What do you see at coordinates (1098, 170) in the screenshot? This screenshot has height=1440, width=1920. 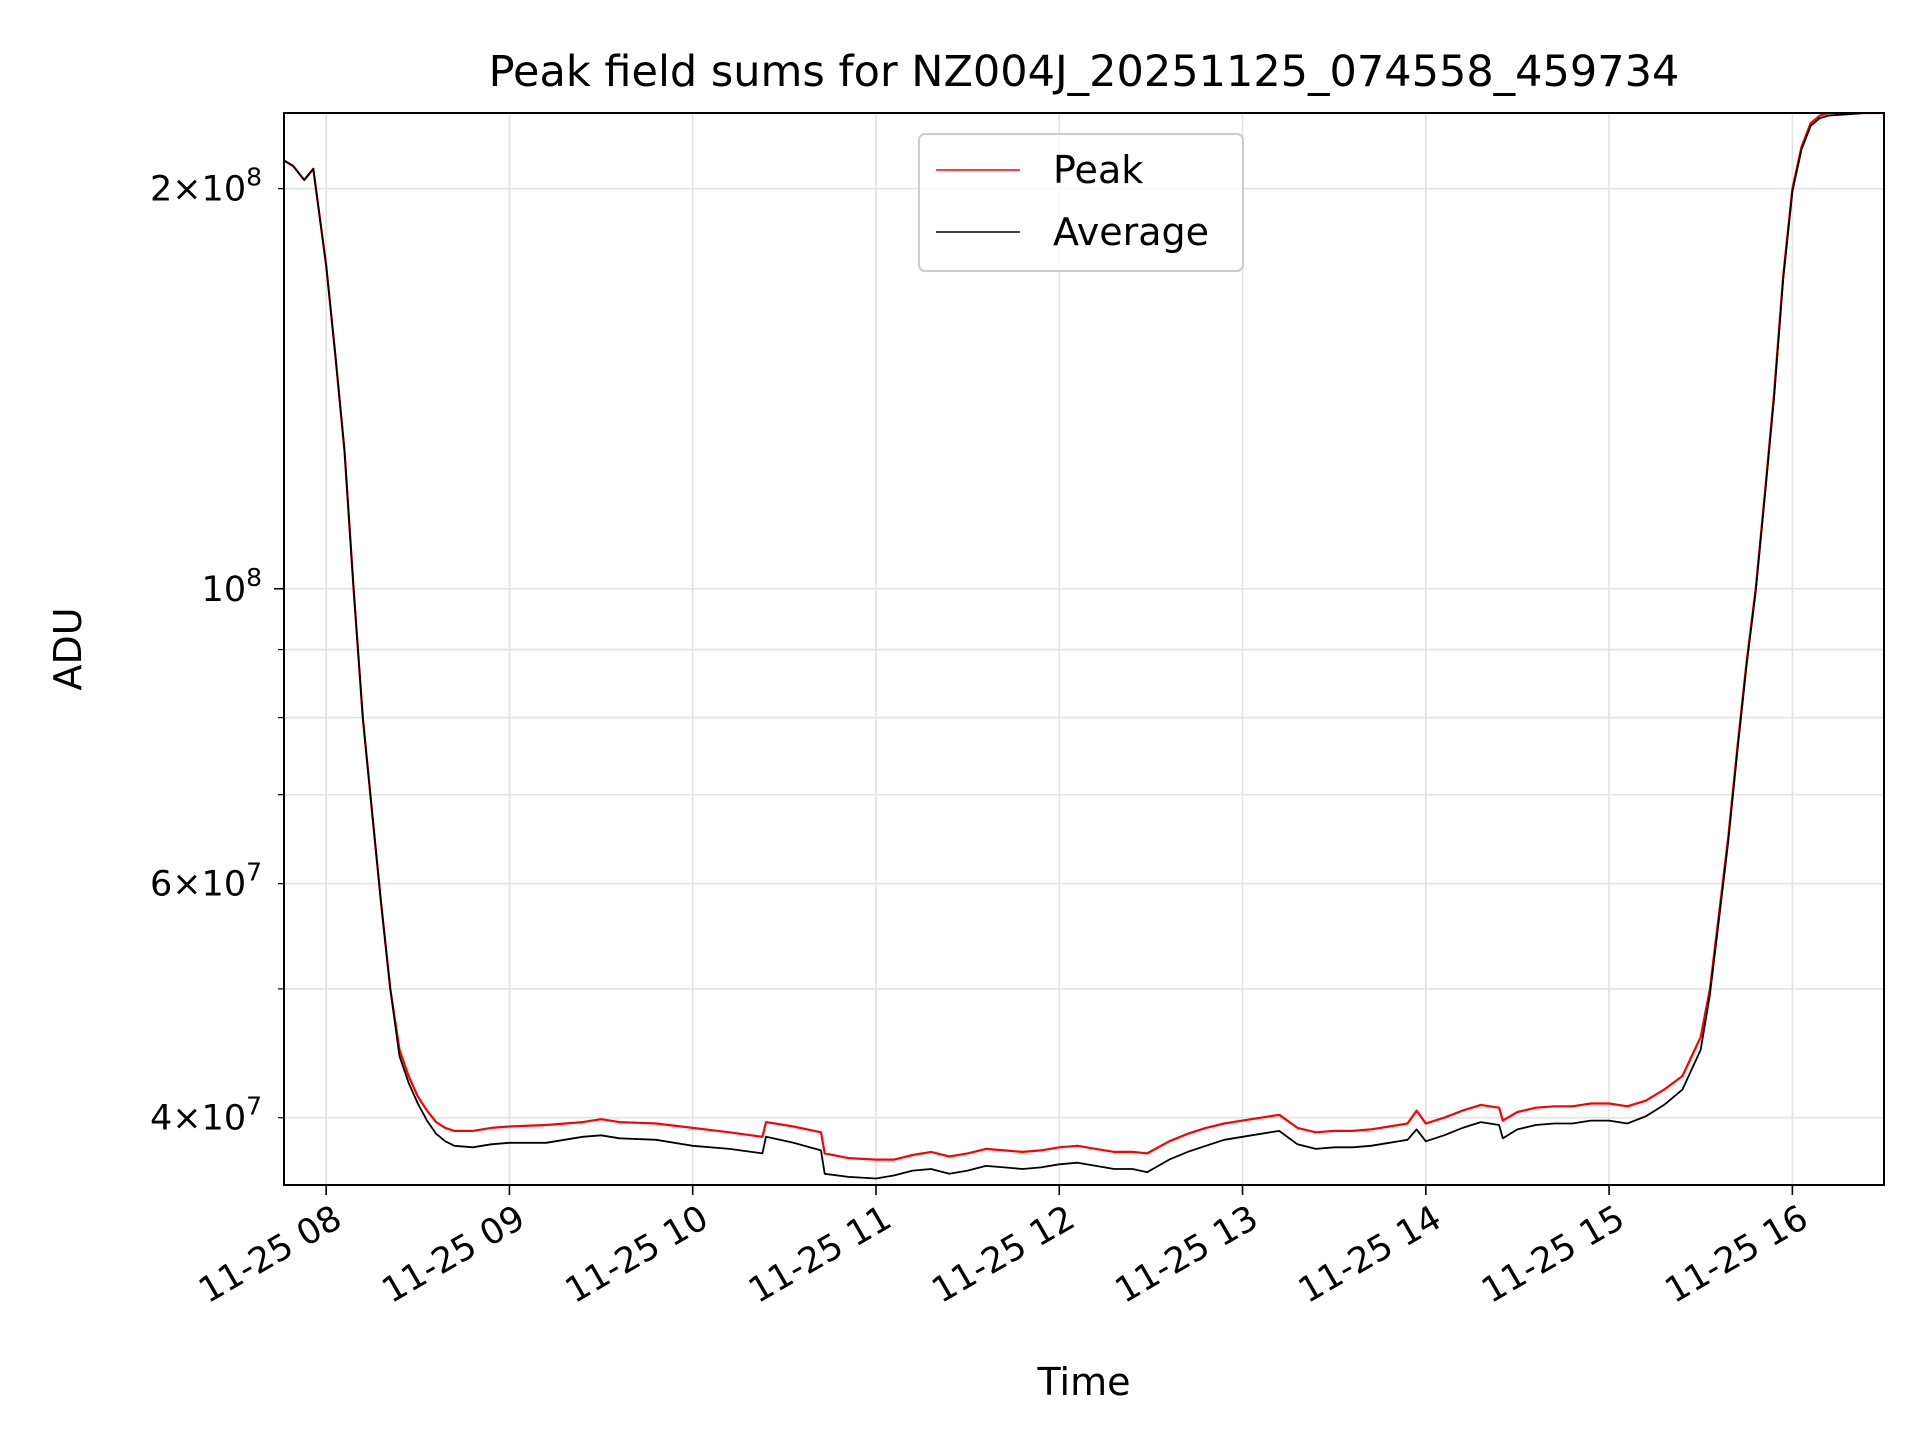 I see `legend-label-peak: Peak` at bounding box center [1098, 170].